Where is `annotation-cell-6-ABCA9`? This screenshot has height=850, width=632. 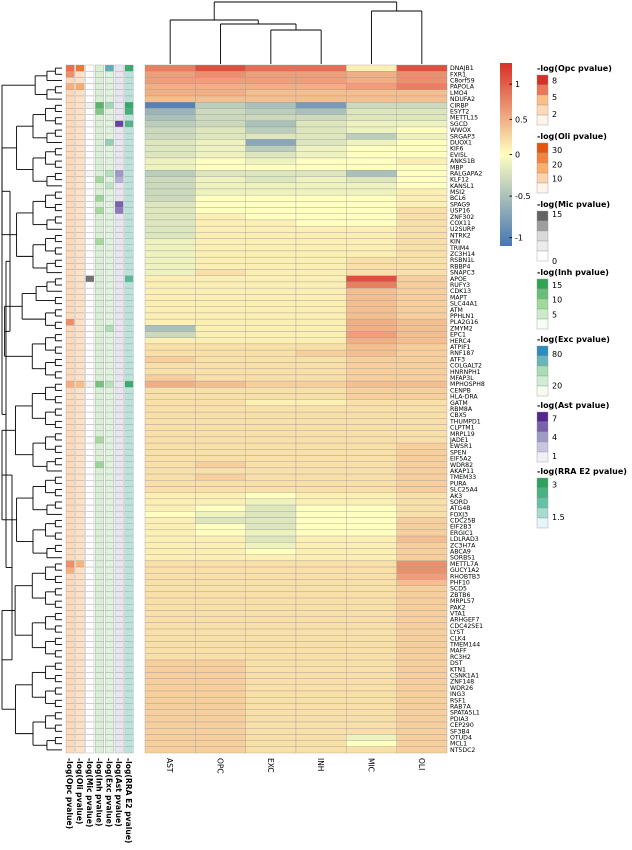
annotation-cell-6-ABCA9 is located at coordinates (129, 551).